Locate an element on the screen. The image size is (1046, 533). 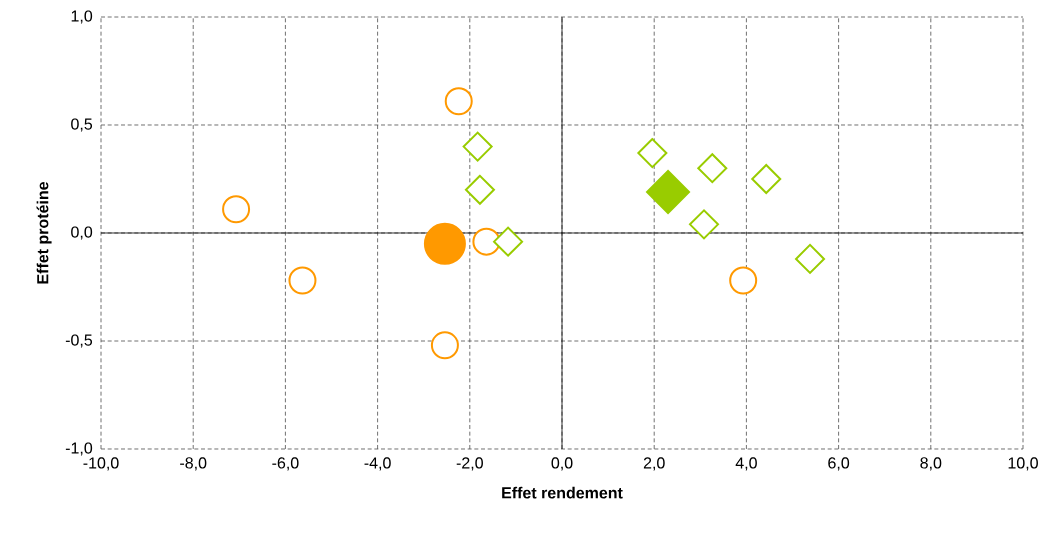
y-tick-label: 0,5 is located at coordinates (82, 125).